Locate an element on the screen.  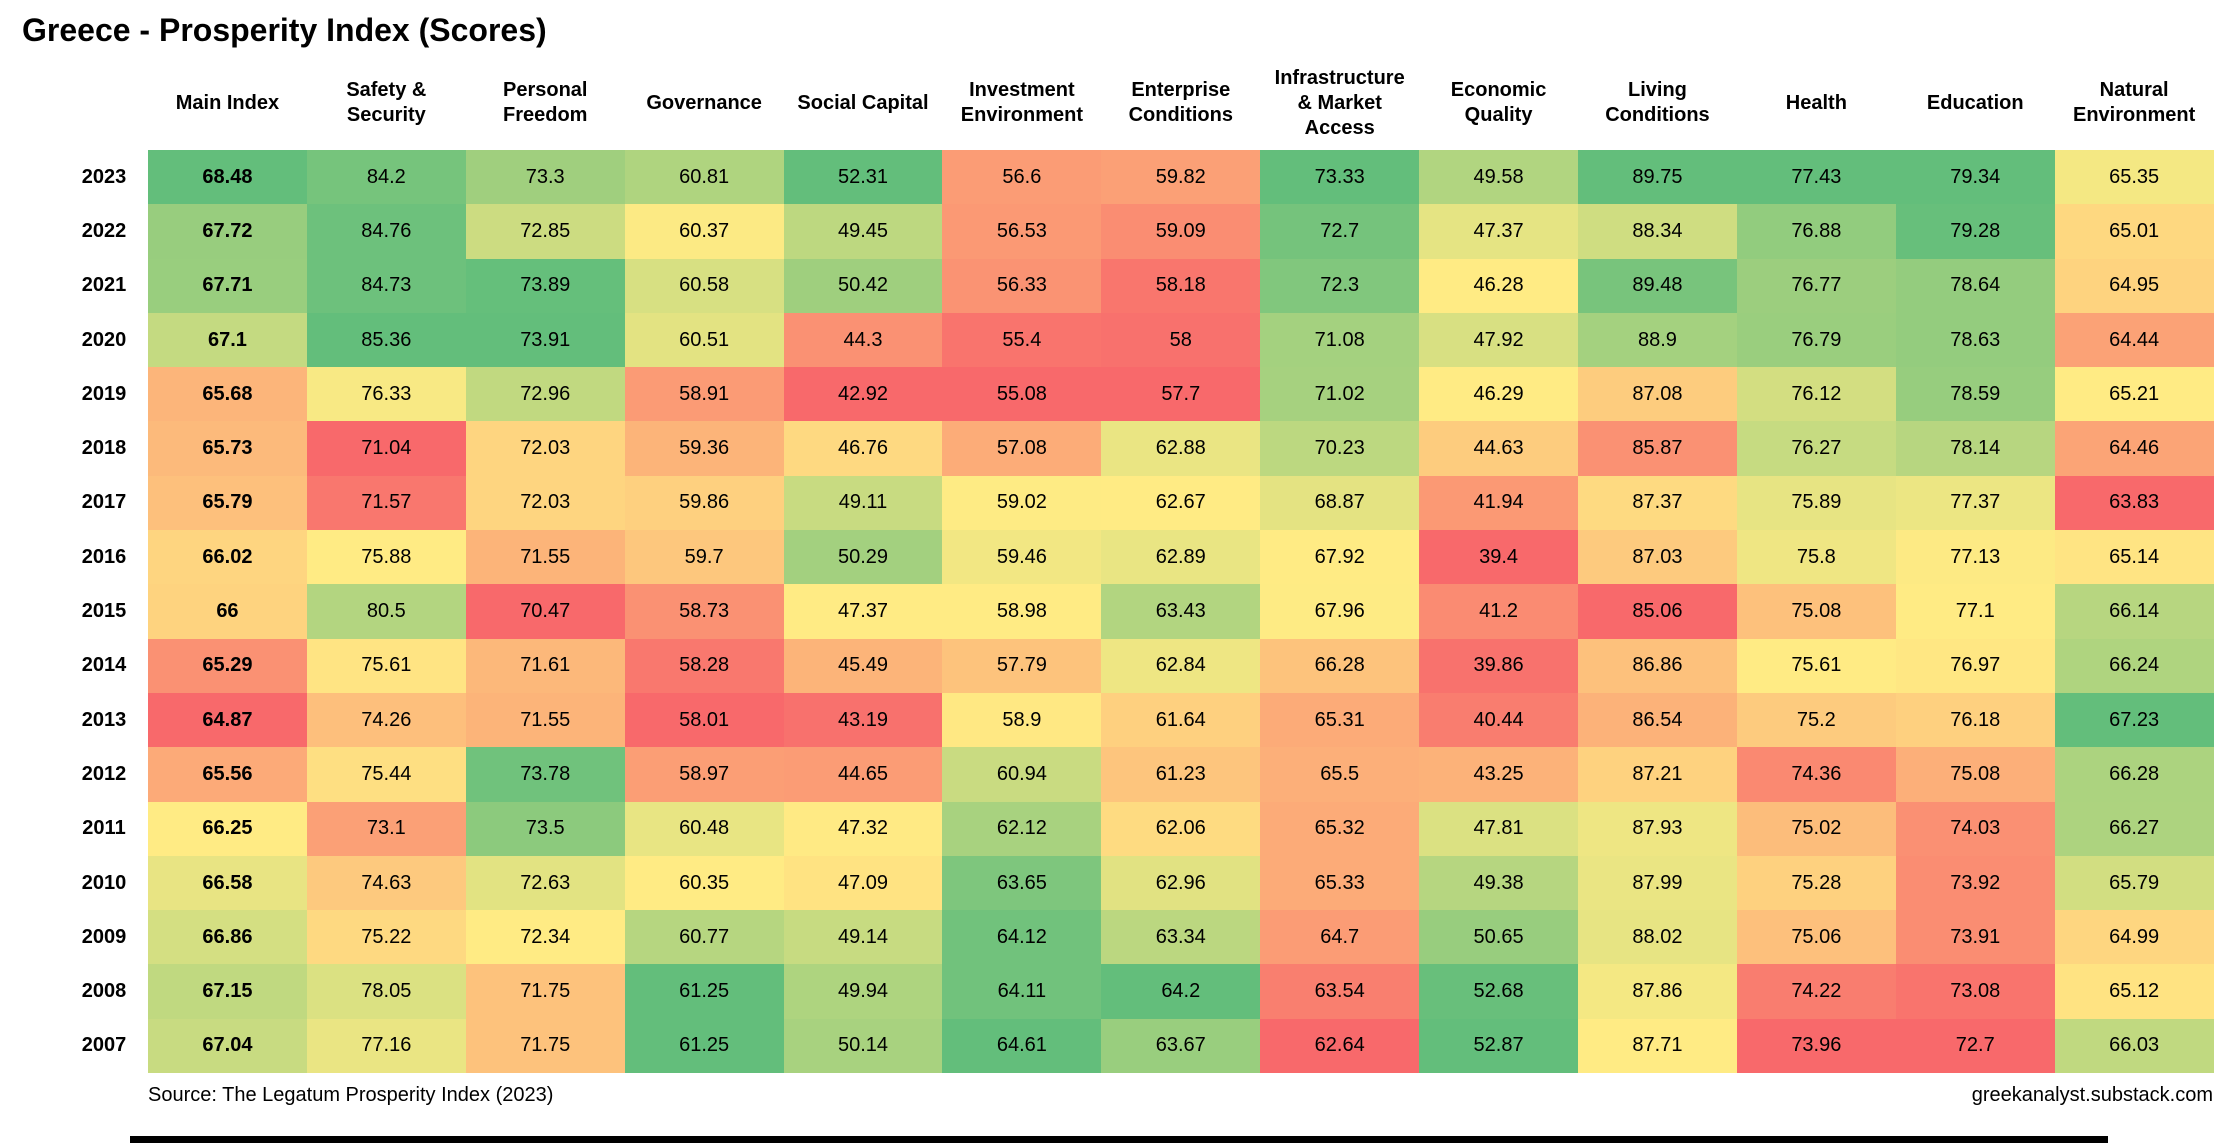
heatmap-cell: 66.03 is located at coordinates (2134, 1046).